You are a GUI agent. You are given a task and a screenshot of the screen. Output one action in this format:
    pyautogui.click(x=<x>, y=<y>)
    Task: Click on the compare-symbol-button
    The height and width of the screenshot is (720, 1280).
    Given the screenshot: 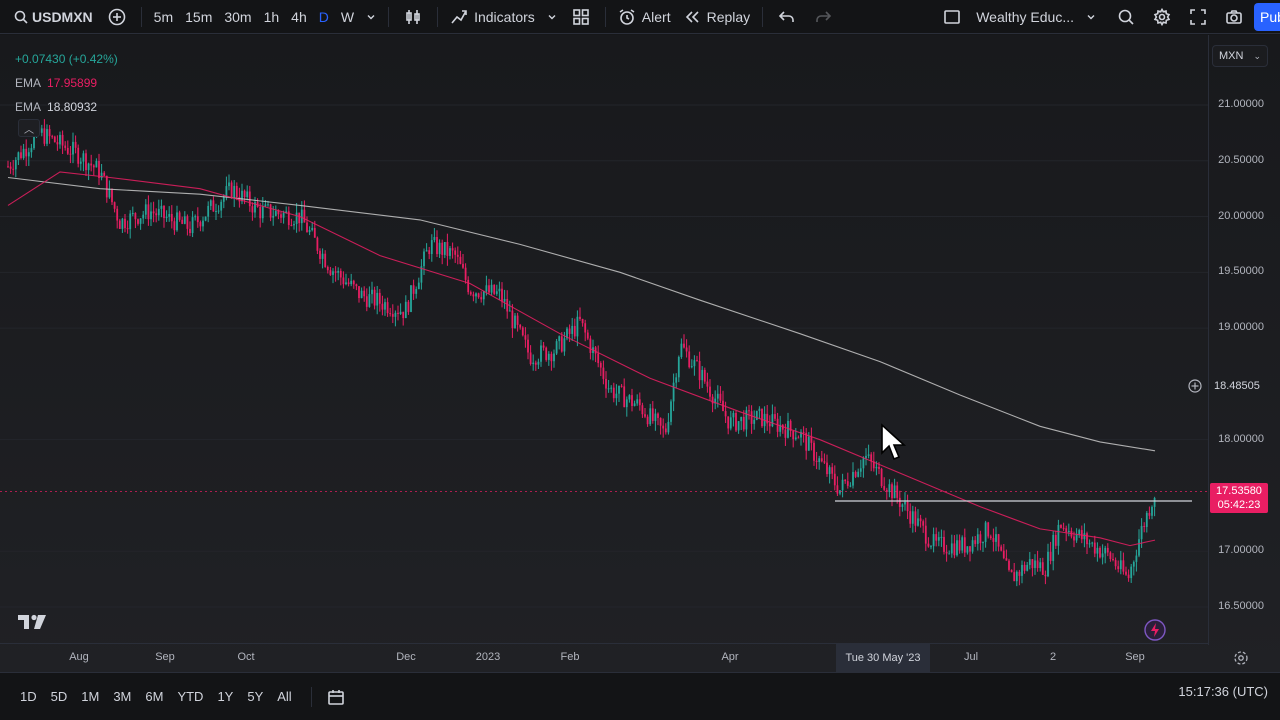 What is the action you would take?
    pyautogui.click(x=117, y=17)
    